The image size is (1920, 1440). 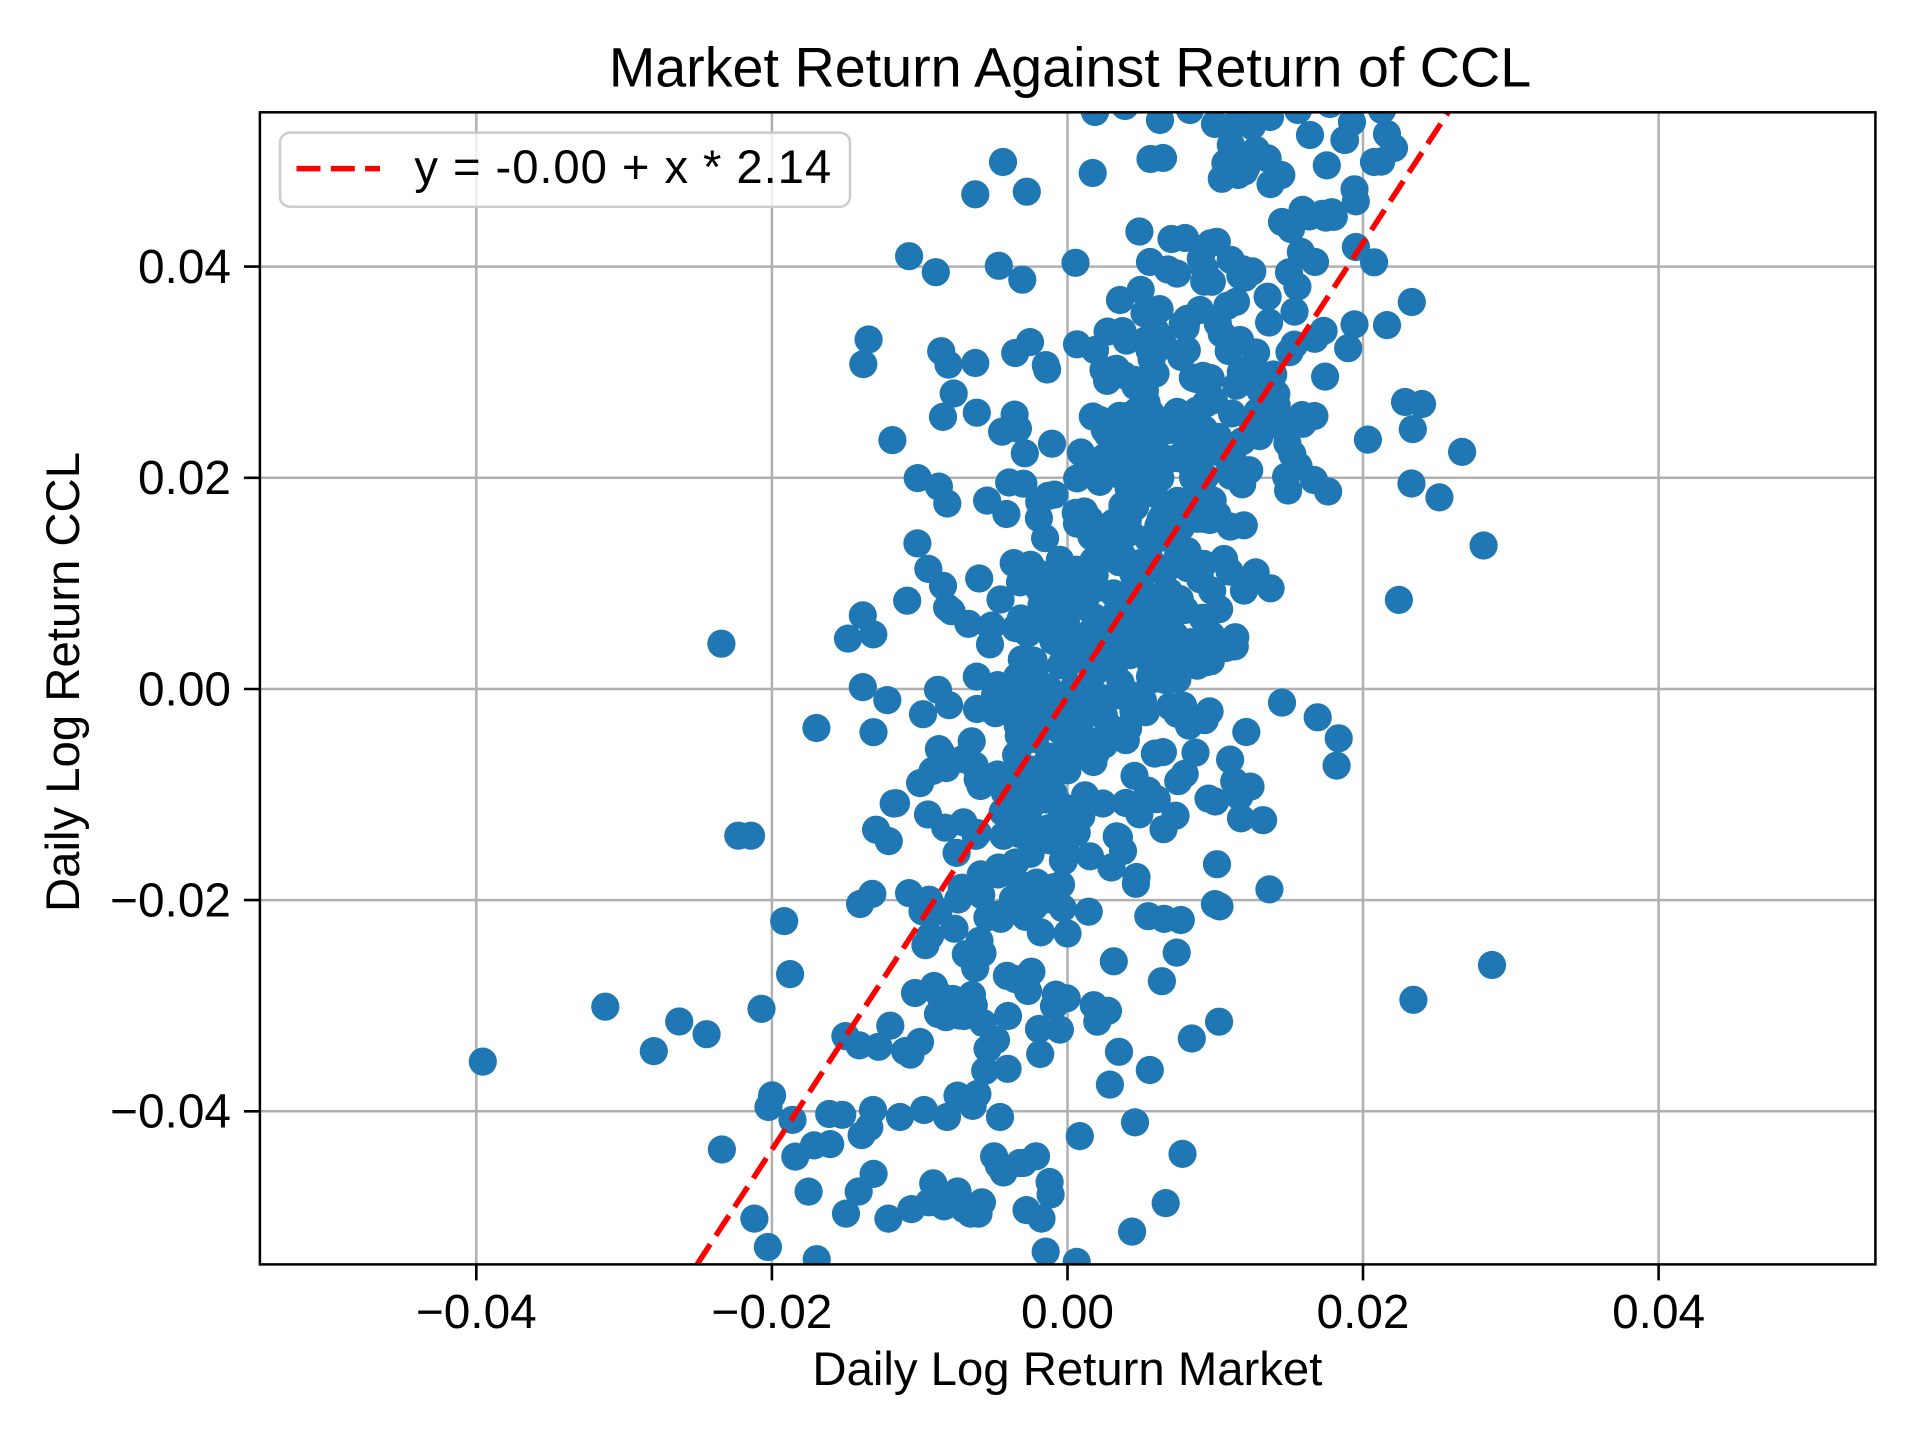 What do you see at coordinates (1070, 68) in the screenshot?
I see `svg-text:Market Return Against Return o: Market Return Against Return of CCL` at bounding box center [1070, 68].